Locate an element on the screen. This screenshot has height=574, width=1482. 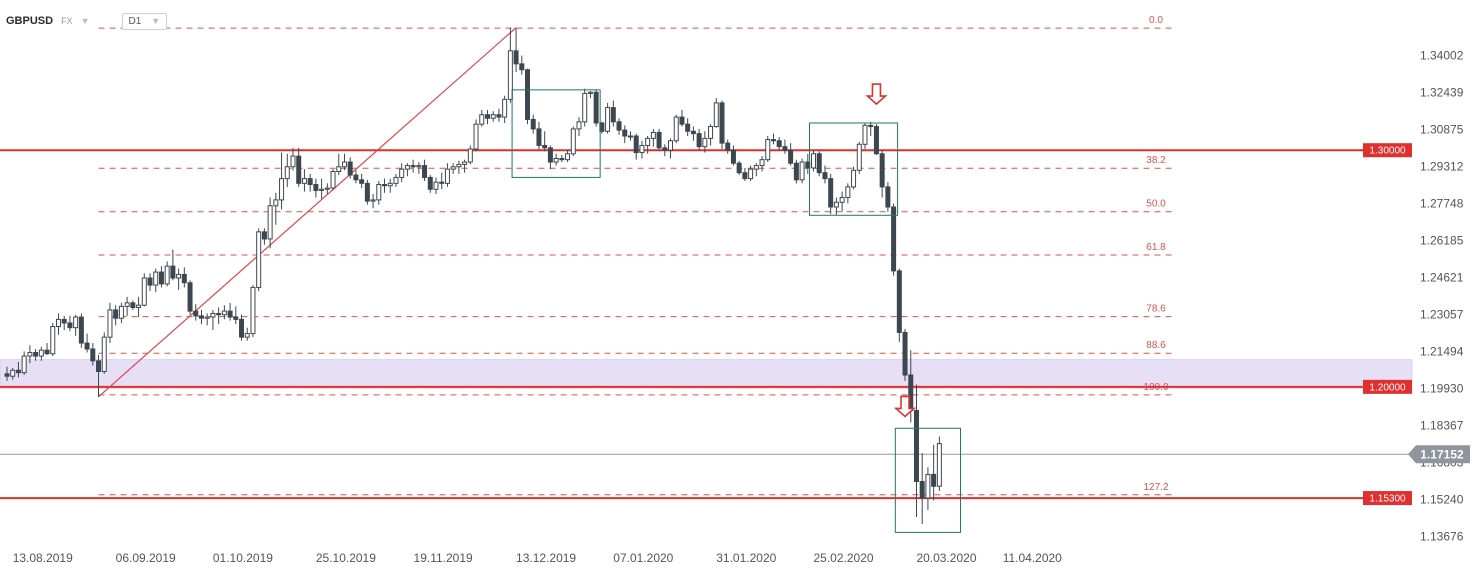
market-label: FX is located at coordinates (67, 21).